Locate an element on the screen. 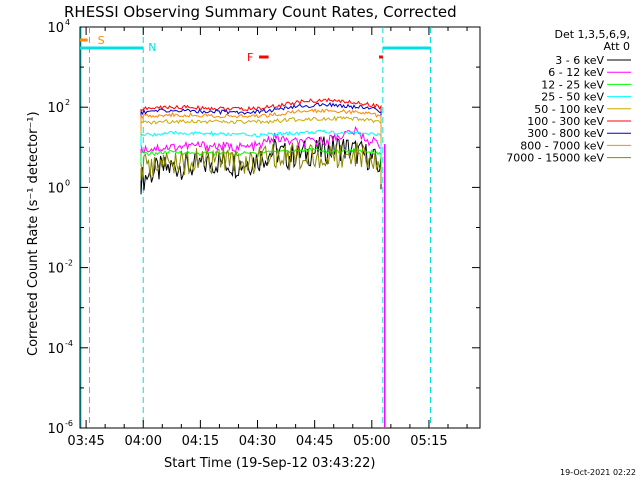  night-label: N is located at coordinates (152, 47).